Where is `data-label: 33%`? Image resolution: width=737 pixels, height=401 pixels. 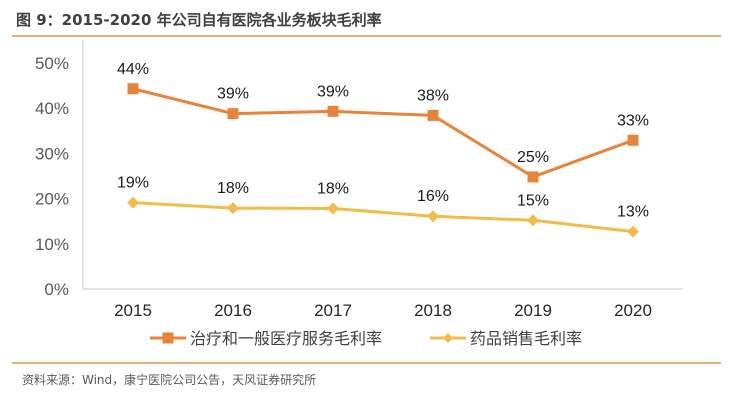
data-label: 33% is located at coordinates (633, 120).